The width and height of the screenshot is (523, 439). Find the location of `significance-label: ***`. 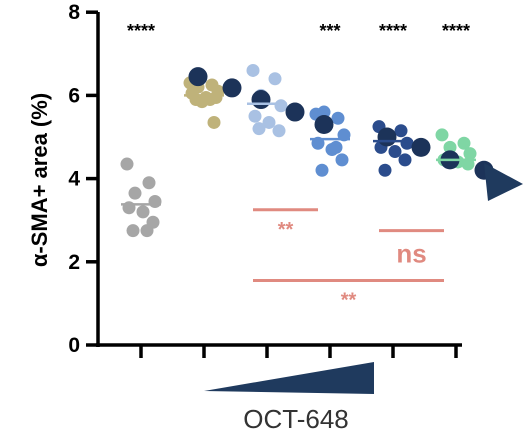

significance-label: *** is located at coordinates (329, 31).